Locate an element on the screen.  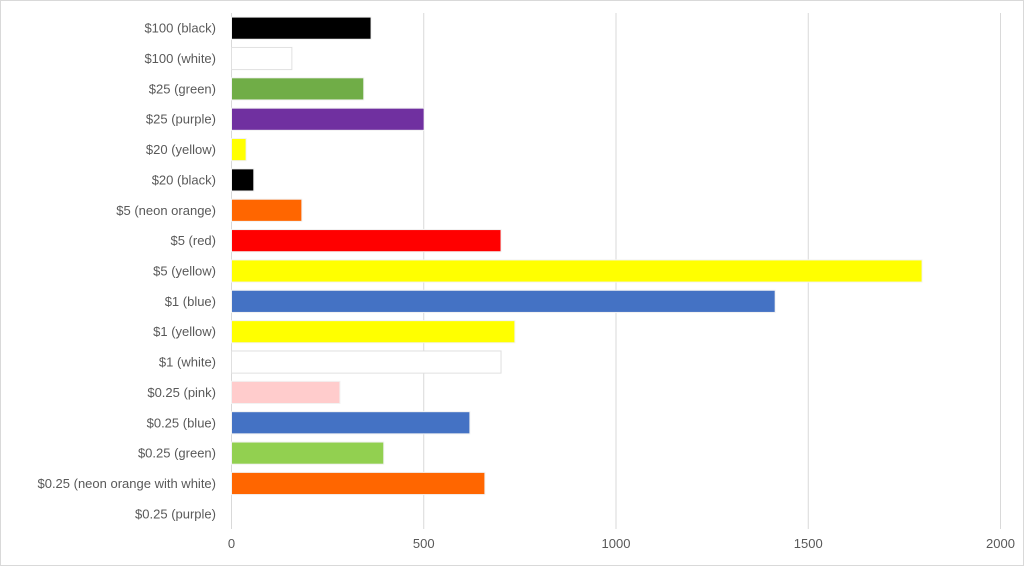
category-label: $1 (yellow) is located at coordinates (184, 331).